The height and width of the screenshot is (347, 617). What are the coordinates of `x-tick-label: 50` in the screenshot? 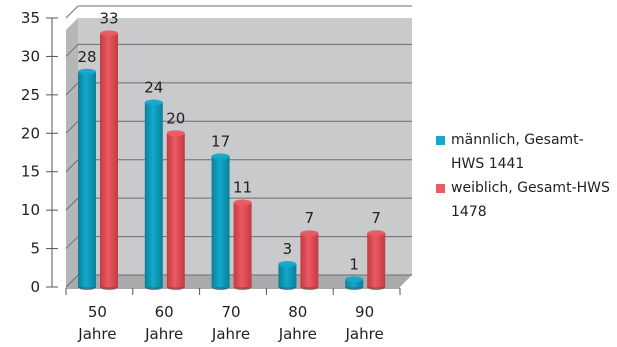 It's located at (97, 312).